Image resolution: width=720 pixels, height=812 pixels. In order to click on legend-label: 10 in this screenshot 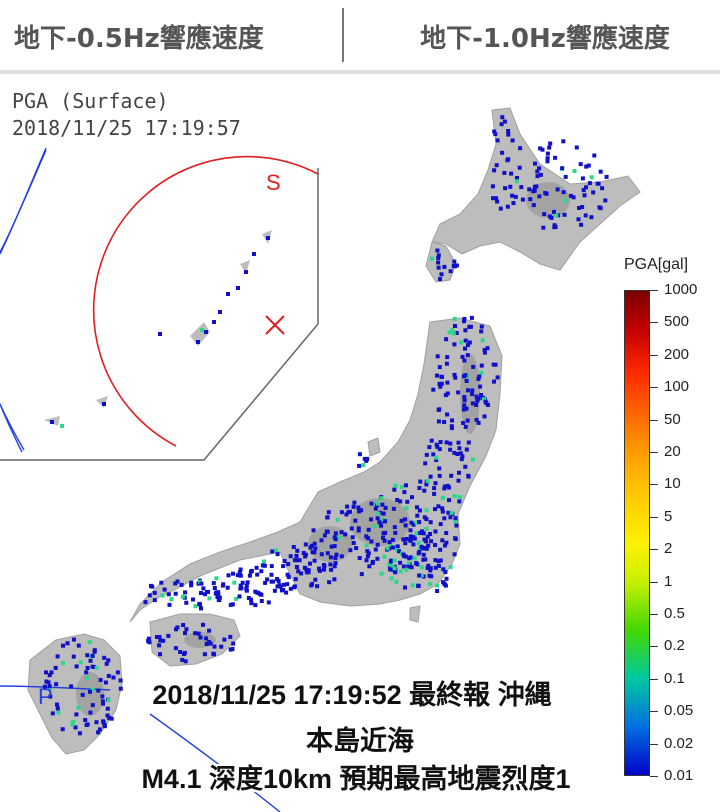, I will do `click(672, 484)`.